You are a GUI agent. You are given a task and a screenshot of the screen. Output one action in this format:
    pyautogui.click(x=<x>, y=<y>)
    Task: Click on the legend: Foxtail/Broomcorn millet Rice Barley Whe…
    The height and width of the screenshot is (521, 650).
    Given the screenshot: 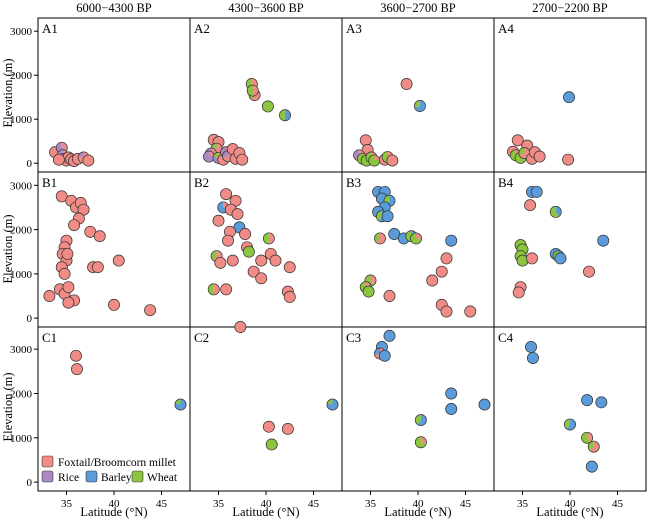 What is the action you would take?
    pyautogui.click(x=109, y=469)
    